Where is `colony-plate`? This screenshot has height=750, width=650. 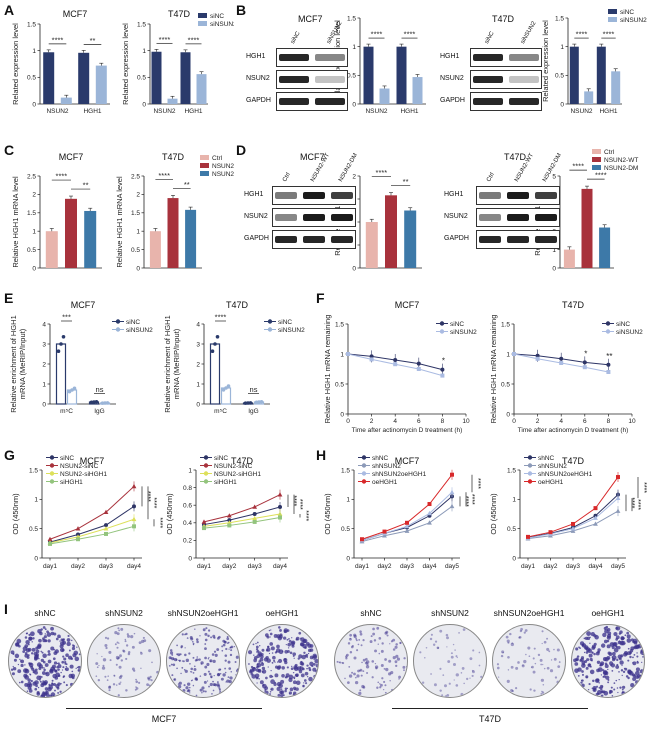 colony-plate is located at coordinates (45, 661).